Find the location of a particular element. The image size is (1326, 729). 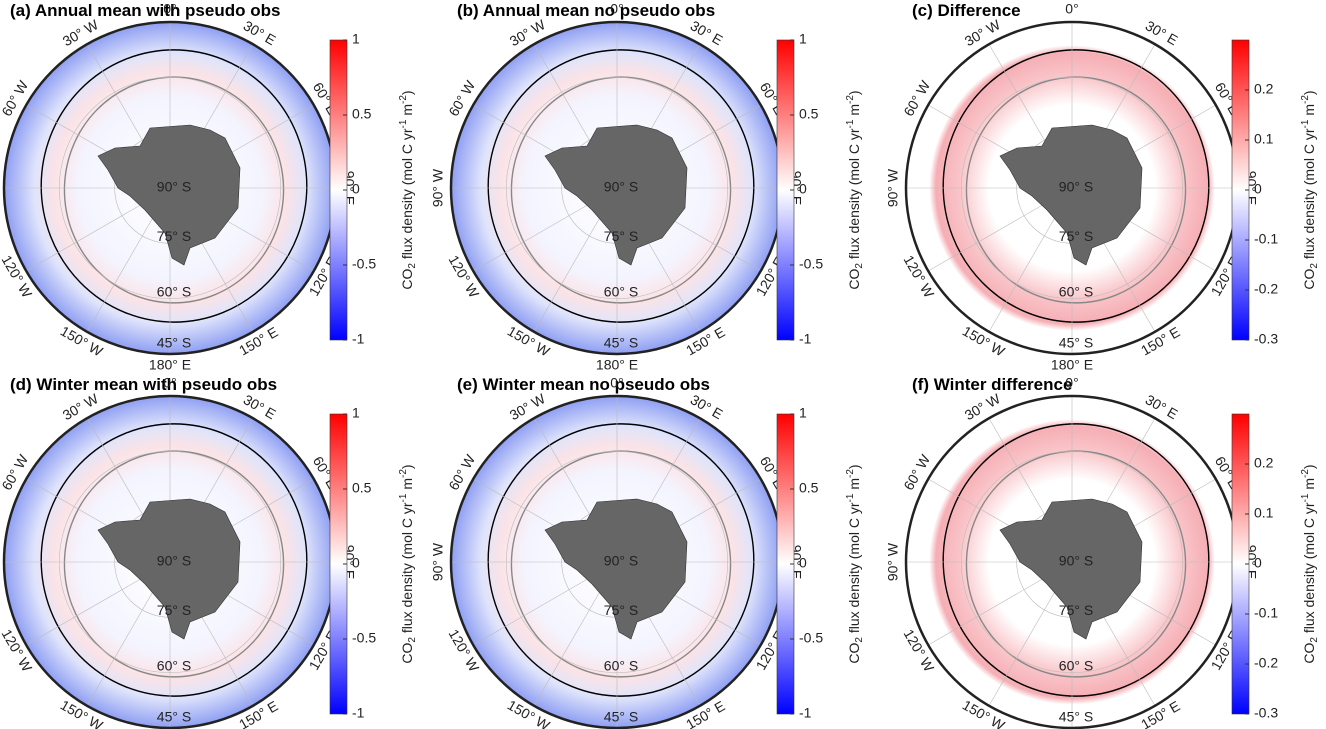

panel-title: (c) Difference is located at coordinates (966, 10).